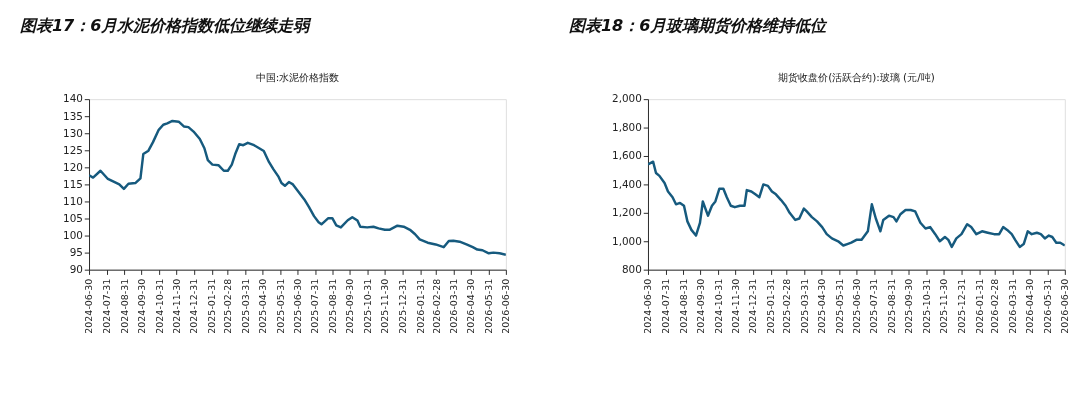 Image resolution: width=1080 pixels, height=398 pixels. I want to click on y-tick-label: 115, so click(73, 183).